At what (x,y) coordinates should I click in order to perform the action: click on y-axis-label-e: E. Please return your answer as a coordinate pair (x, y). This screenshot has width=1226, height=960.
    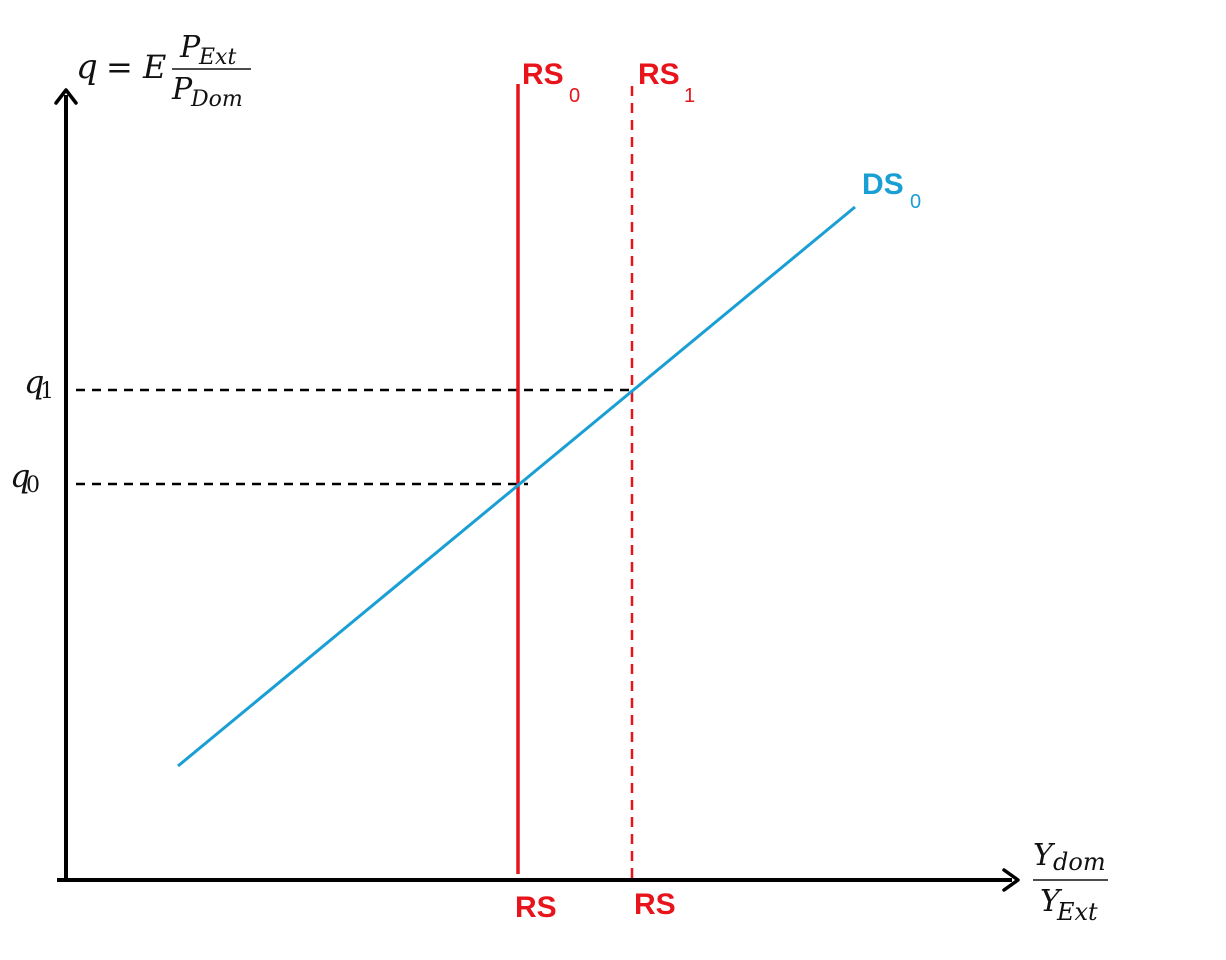
    Looking at the image, I should click on (154, 67).